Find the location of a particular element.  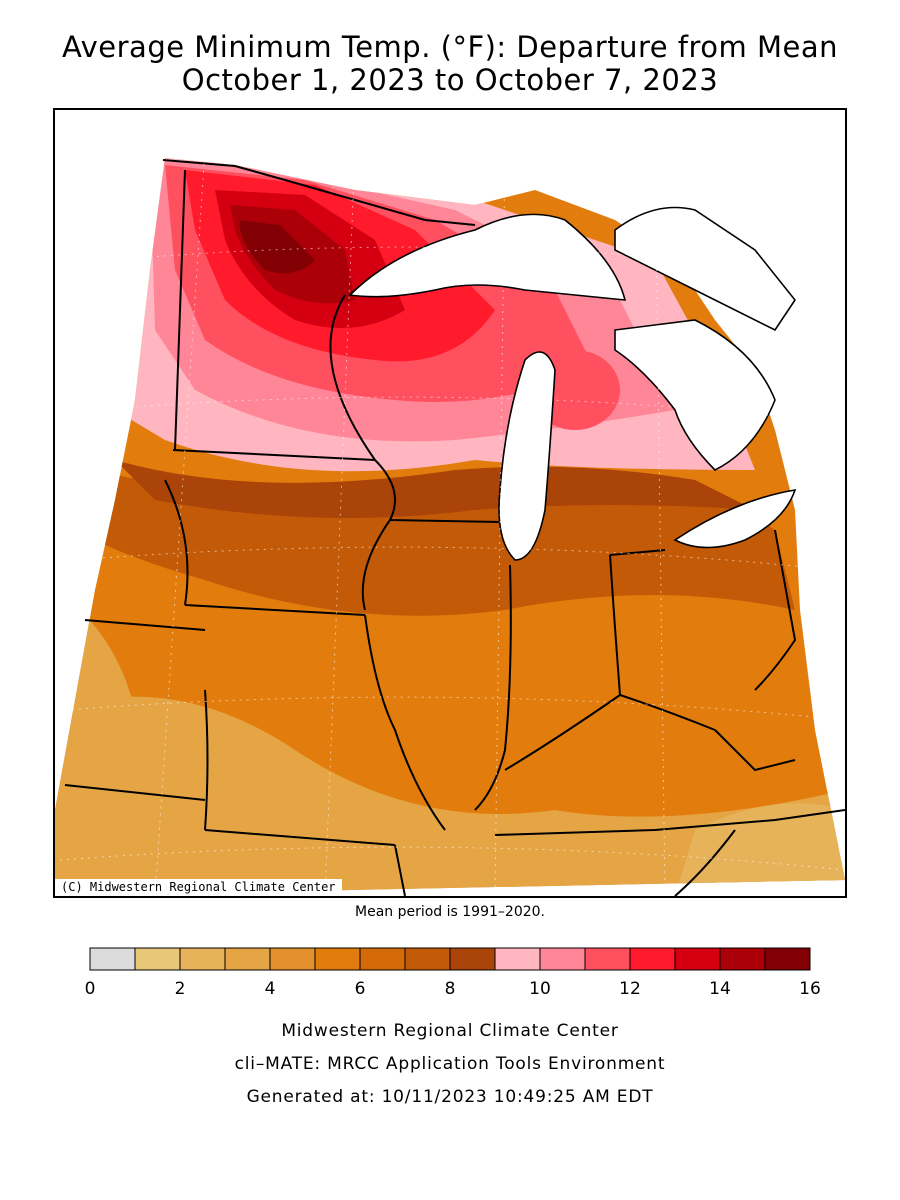

legend-tick-label: 12 is located at coordinates (630, 989).